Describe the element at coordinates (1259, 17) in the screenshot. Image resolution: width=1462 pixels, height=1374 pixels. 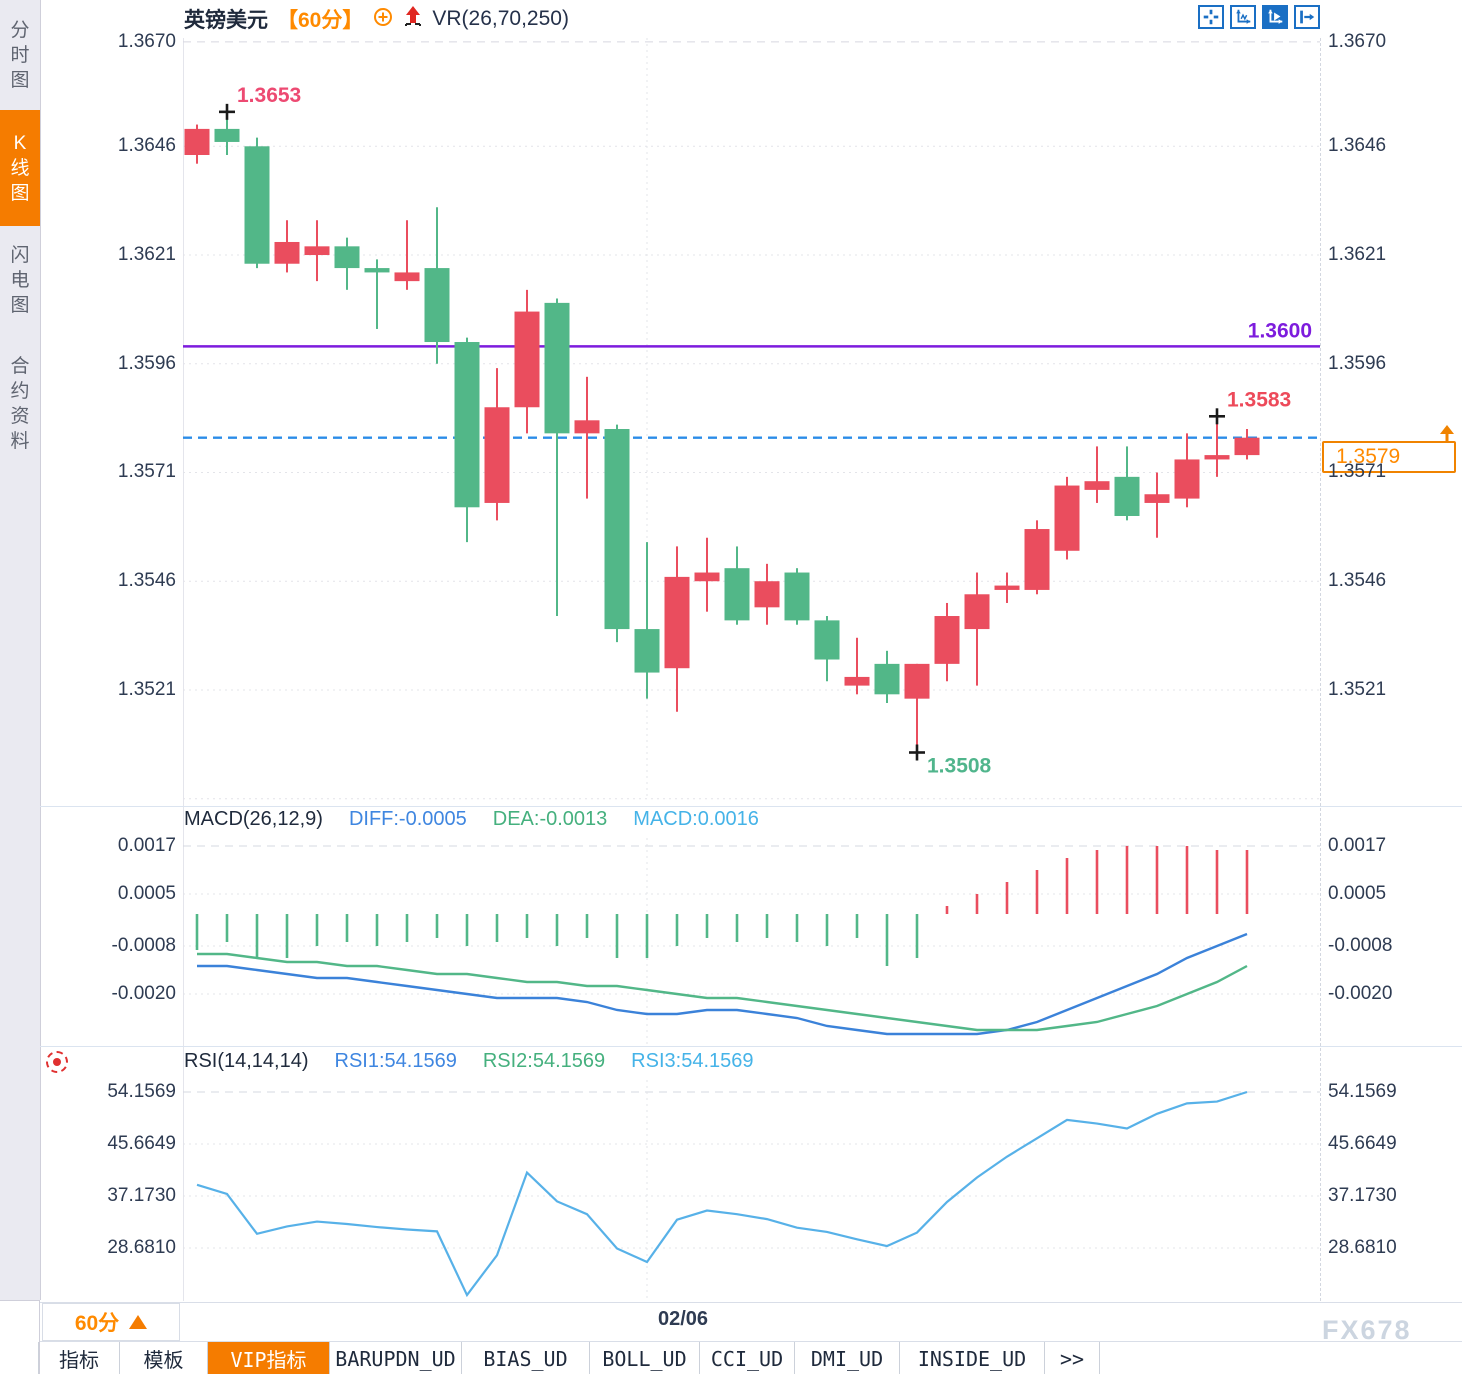
I see `chart-toolbar` at that location.